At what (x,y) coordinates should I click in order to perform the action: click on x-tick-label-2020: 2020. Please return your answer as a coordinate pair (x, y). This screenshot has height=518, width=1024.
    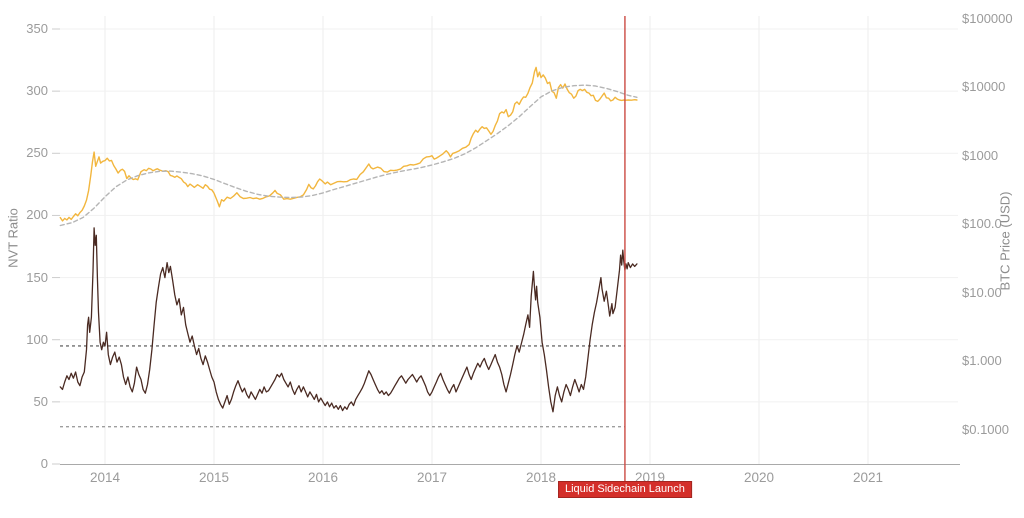
    Looking at the image, I should click on (759, 477).